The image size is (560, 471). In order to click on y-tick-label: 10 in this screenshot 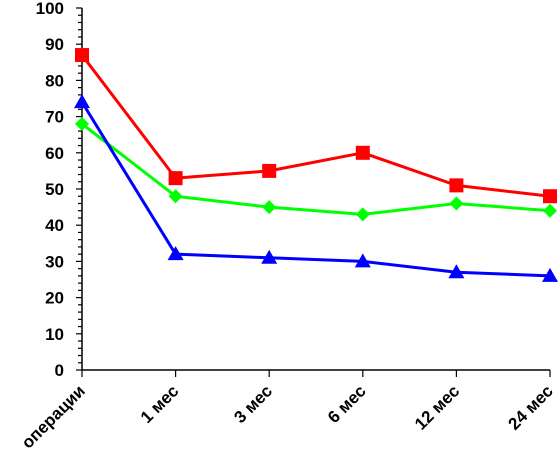, I will do `click(54, 334)`.